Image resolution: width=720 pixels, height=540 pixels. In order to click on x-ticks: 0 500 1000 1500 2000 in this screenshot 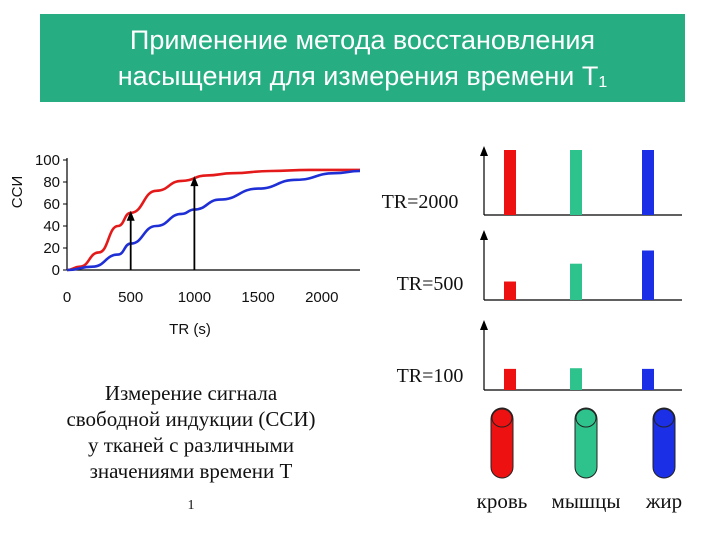, I will do `click(201, 297)`.